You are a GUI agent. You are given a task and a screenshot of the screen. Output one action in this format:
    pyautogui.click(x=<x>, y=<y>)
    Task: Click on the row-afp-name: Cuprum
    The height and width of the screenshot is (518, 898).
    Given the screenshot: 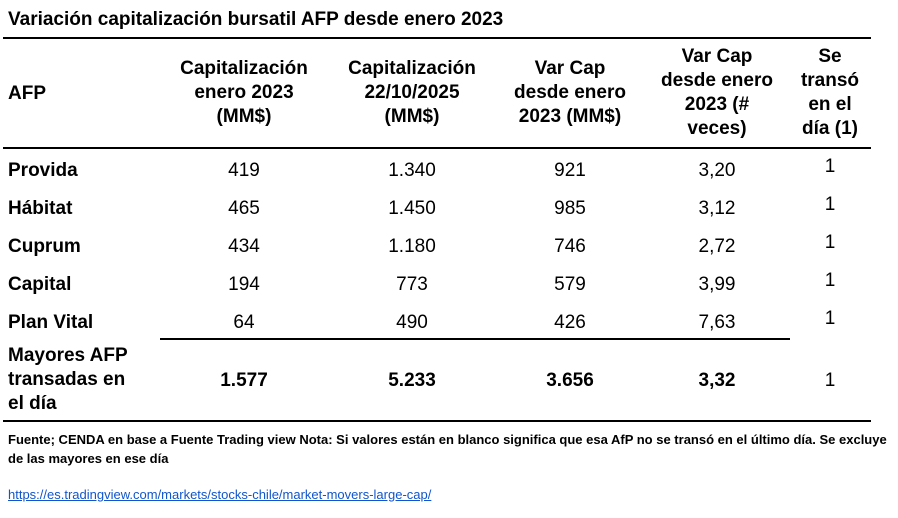 What is the action you would take?
    pyautogui.click(x=44, y=246)
    